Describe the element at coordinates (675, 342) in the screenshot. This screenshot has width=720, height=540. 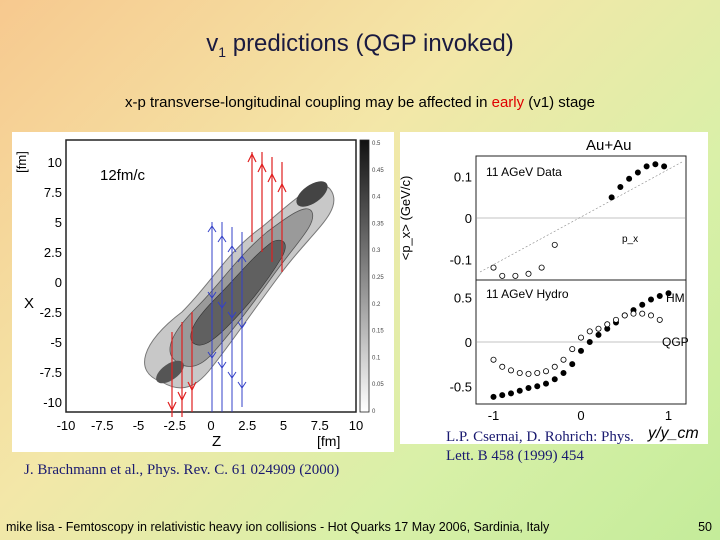
I see `qgp-label: QGP` at that location.